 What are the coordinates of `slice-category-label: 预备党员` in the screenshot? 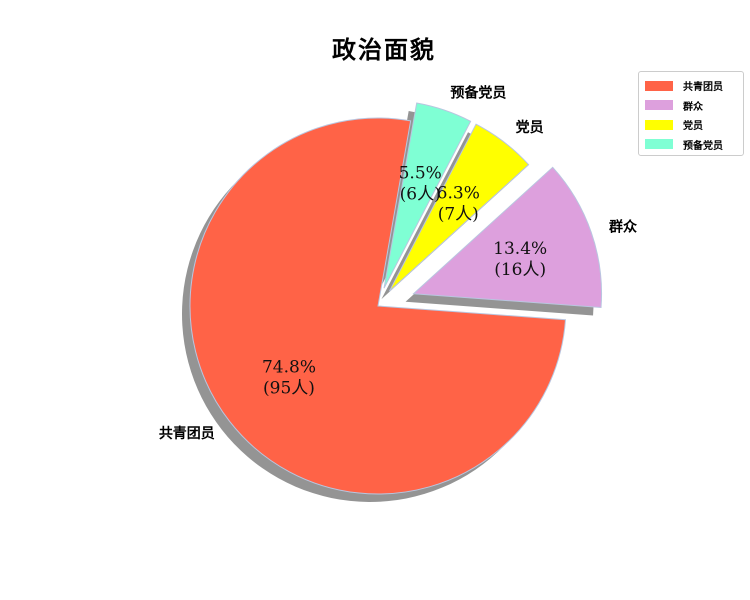 It's located at (478, 92).